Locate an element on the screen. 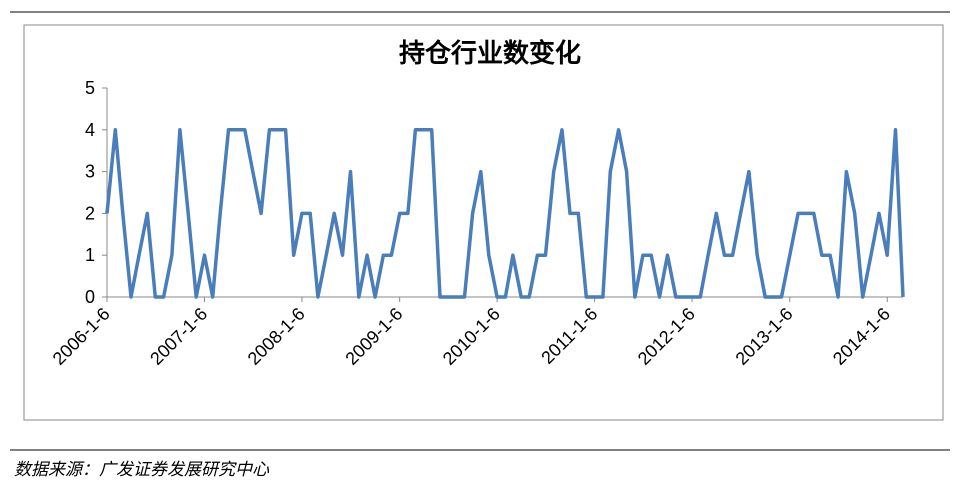 The image size is (977, 490). y-tick-label: 1 is located at coordinates (90, 255).